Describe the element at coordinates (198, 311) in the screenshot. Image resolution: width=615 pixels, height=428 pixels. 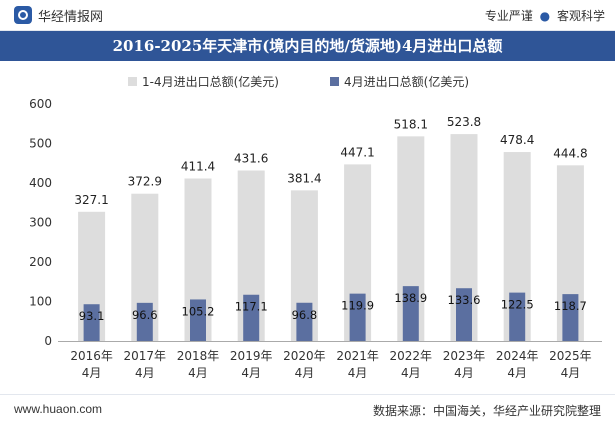
I see `data-label-april: 105.2` at that location.